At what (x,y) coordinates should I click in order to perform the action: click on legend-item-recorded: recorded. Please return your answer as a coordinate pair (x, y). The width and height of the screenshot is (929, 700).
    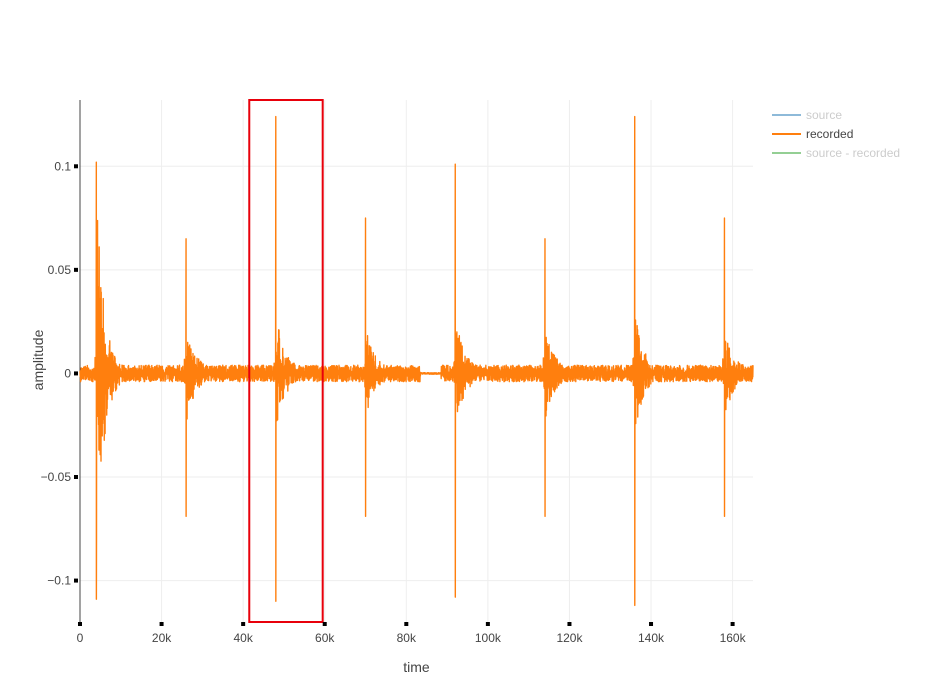
    Looking at the image, I should click on (812, 134).